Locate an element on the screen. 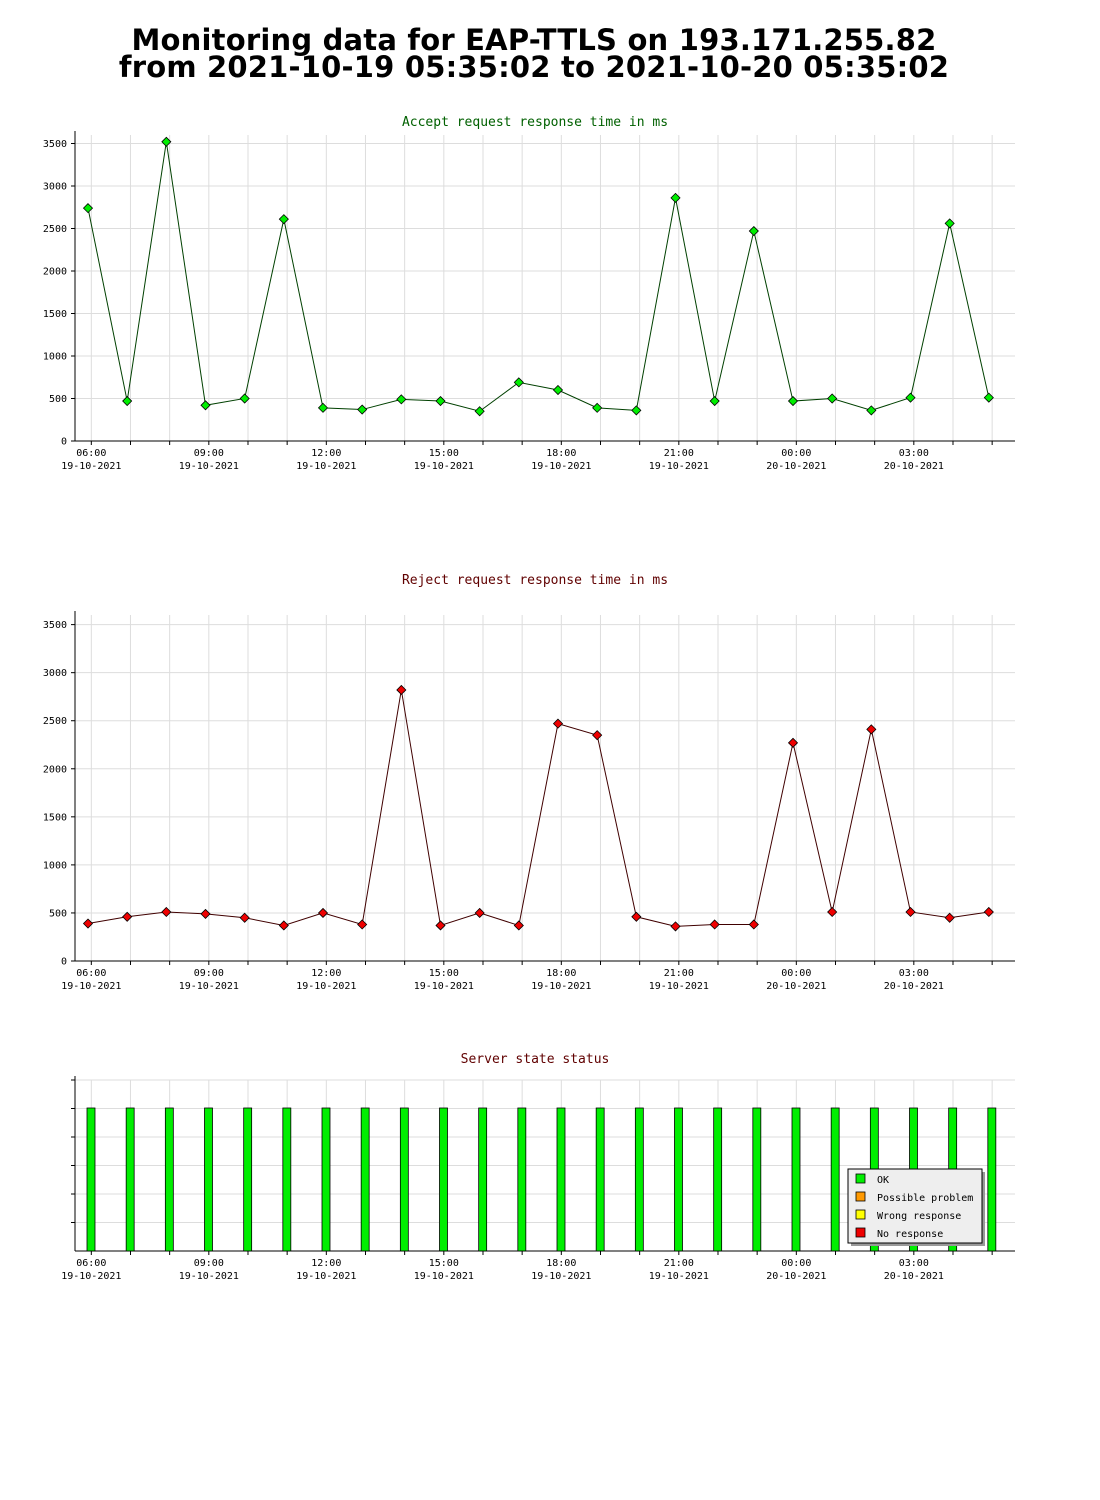  chart-title: Accept request response time in ms is located at coordinates (535, 122).